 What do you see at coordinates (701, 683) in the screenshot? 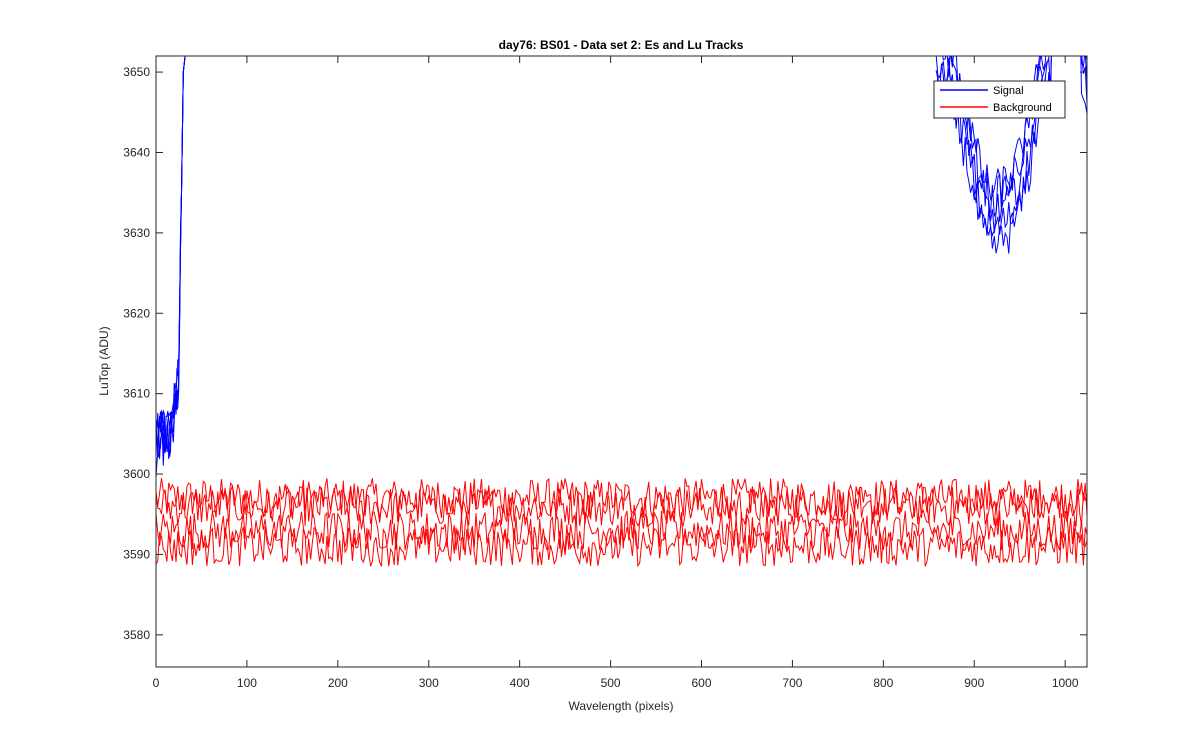
I see `x-tick-label: 600` at bounding box center [701, 683].